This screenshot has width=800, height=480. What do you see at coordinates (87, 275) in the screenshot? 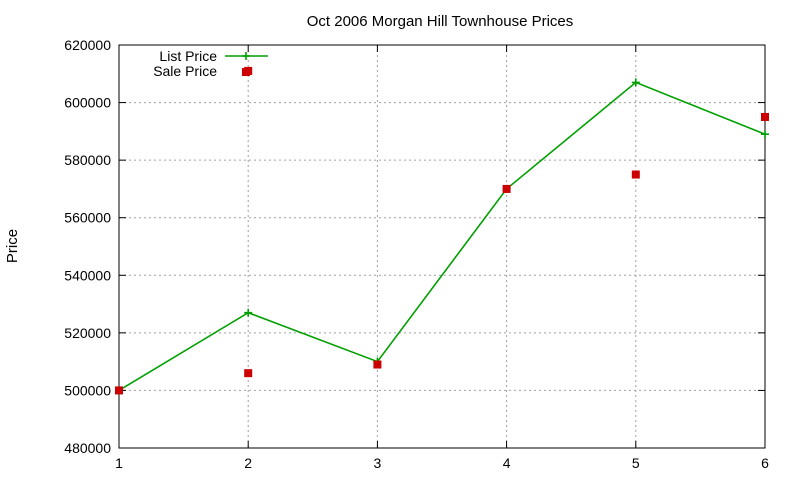
I see `y-tick-label: 540000` at bounding box center [87, 275].